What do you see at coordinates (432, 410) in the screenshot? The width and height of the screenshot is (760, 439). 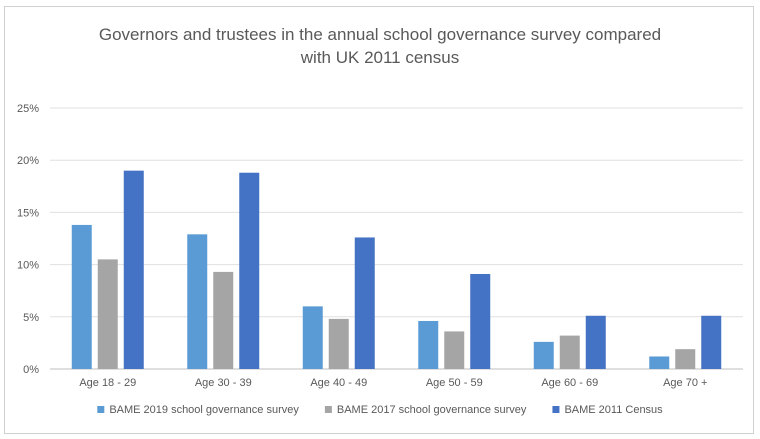 I see `legend-label: BAME 2017 school governance survey` at bounding box center [432, 410].